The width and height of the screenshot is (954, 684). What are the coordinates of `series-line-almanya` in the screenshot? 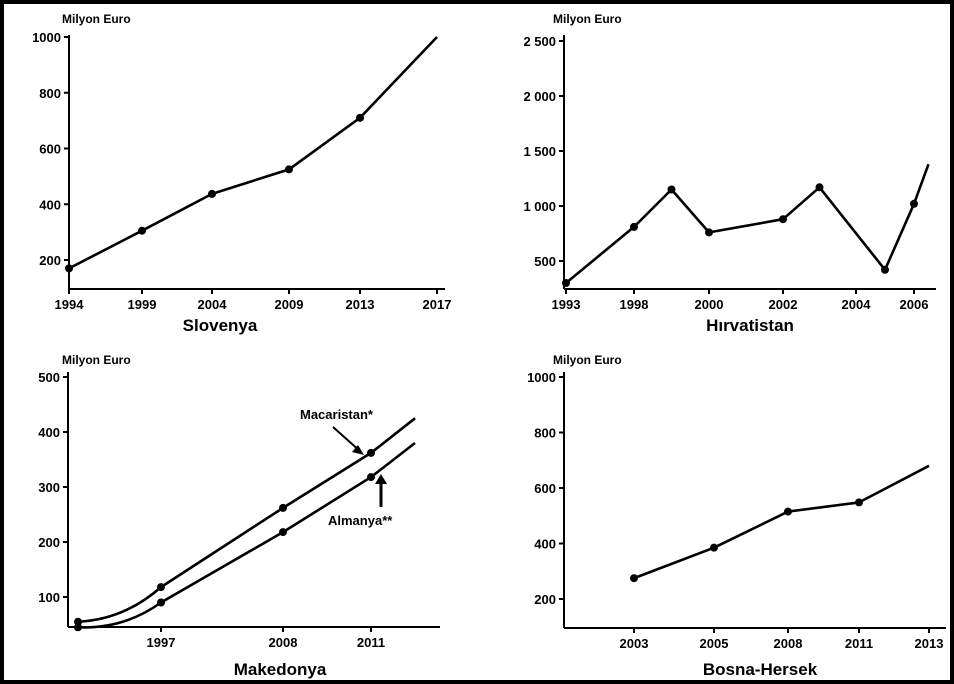 It's located at (246, 535).